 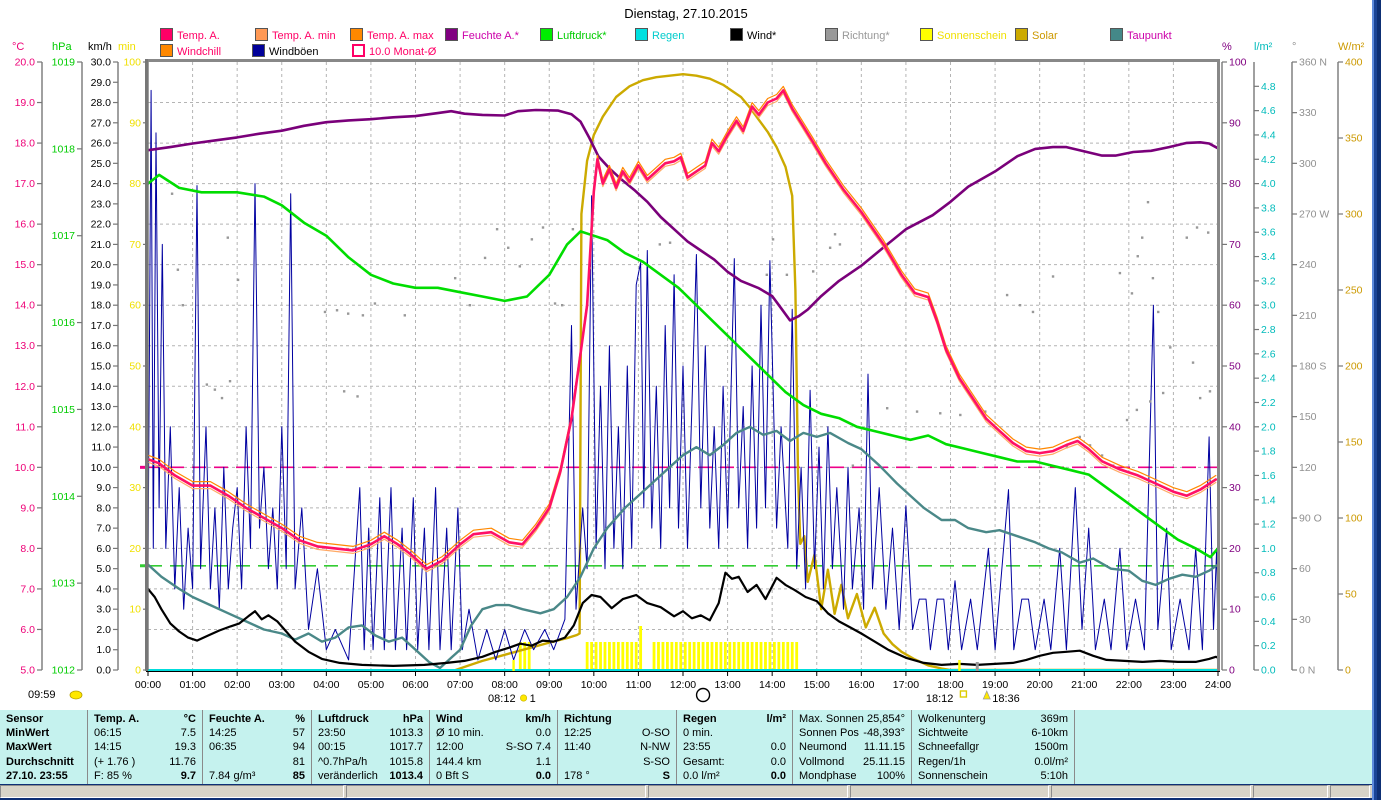 I want to click on legend-label: Solar, so click(x=1045, y=36).